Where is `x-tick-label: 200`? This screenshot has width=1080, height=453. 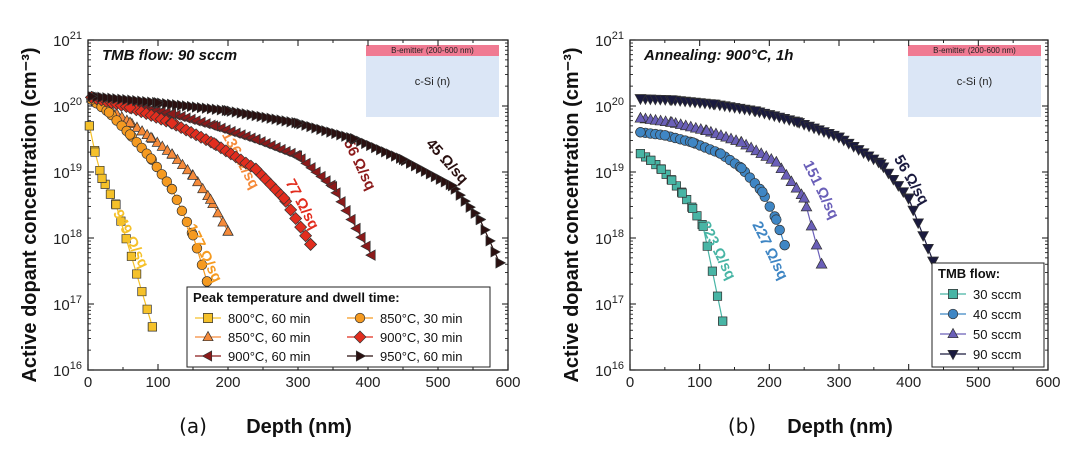 x-tick-label: 200 is located at coordinates (769, 382).